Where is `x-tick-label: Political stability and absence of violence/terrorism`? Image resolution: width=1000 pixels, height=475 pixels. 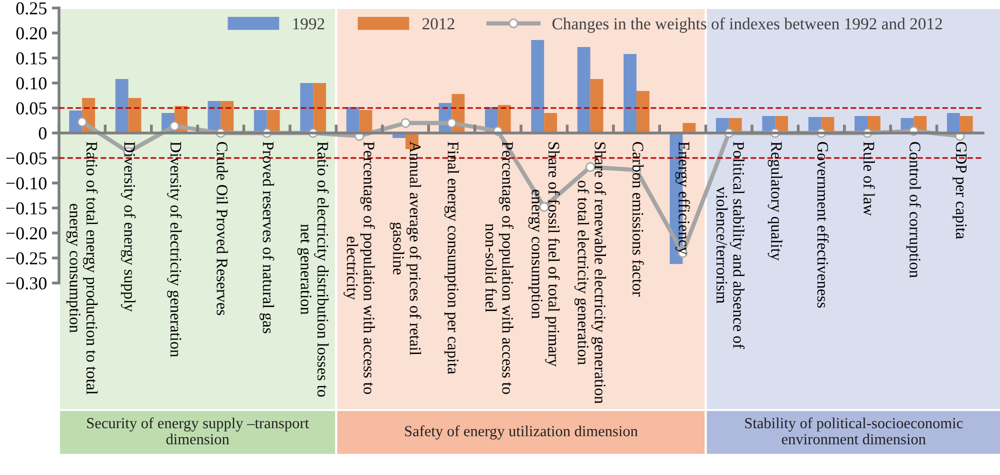
x-tick-label: Political stability and absence of violence/terrorism is located at coordinates (730, 245).